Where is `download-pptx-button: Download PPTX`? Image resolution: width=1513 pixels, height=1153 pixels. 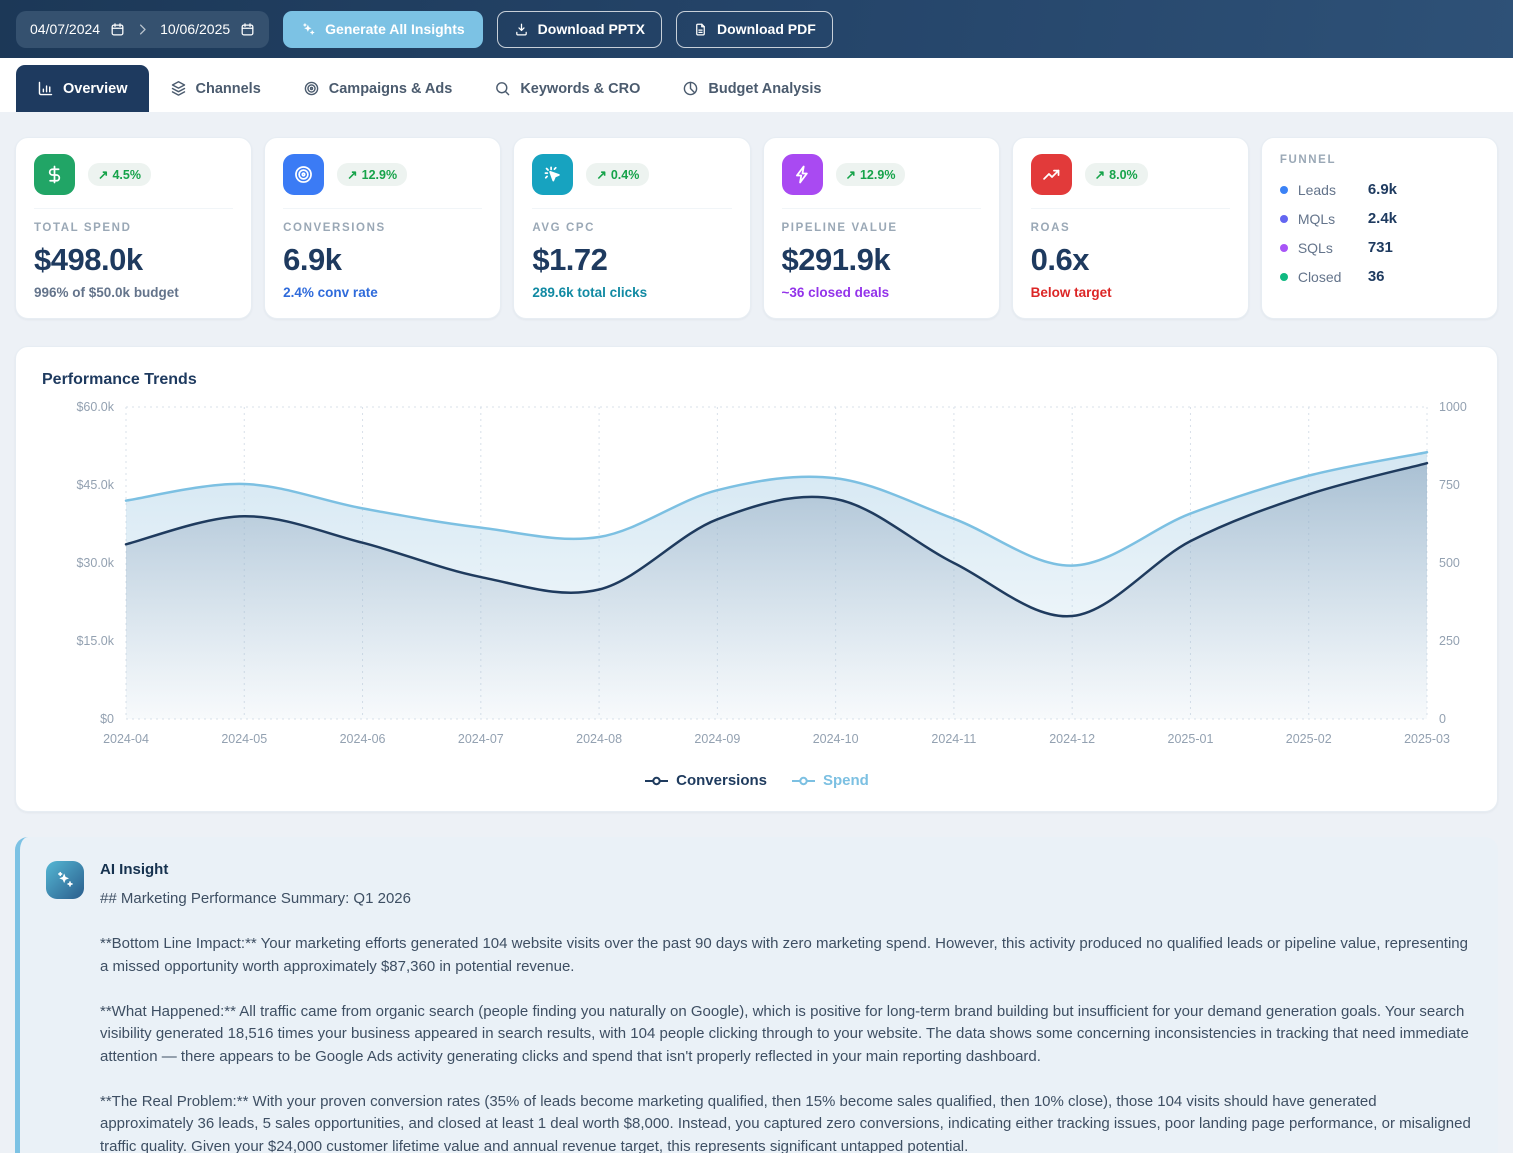
download-pptx-button: Download PPTX is located at coordinates (579, 29).